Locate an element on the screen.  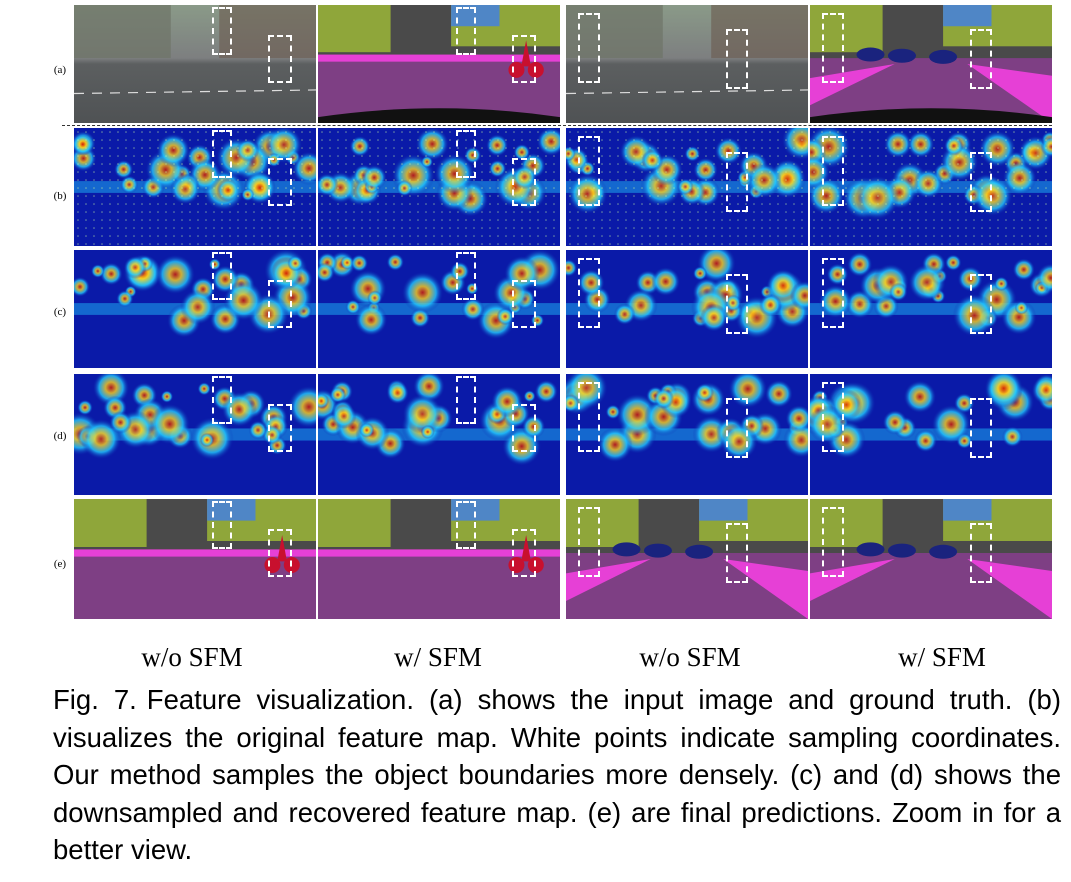
panel-e-col3 is located at coordinates (687, 559).